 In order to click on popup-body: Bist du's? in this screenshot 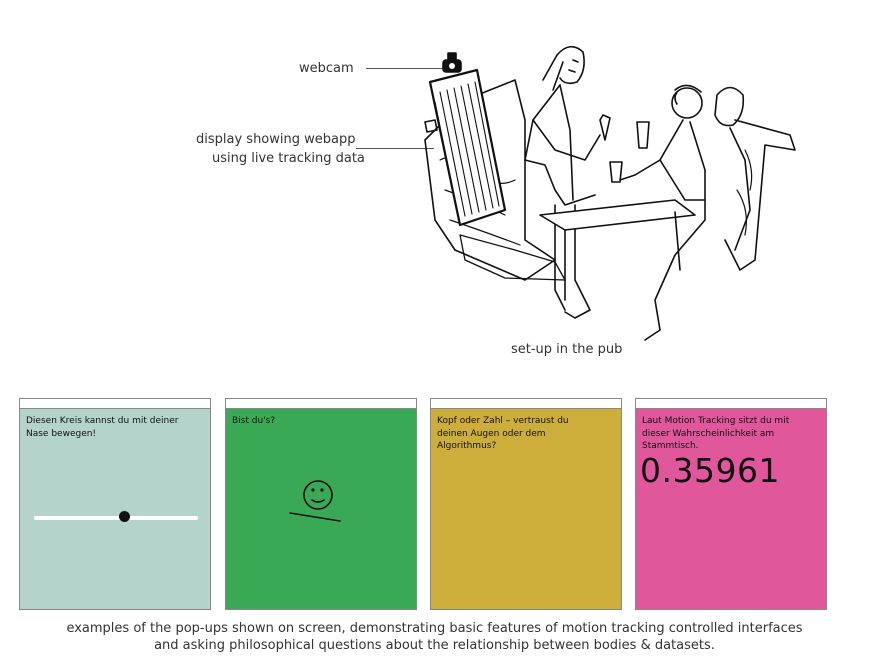, I will do `click(321, 509)`.